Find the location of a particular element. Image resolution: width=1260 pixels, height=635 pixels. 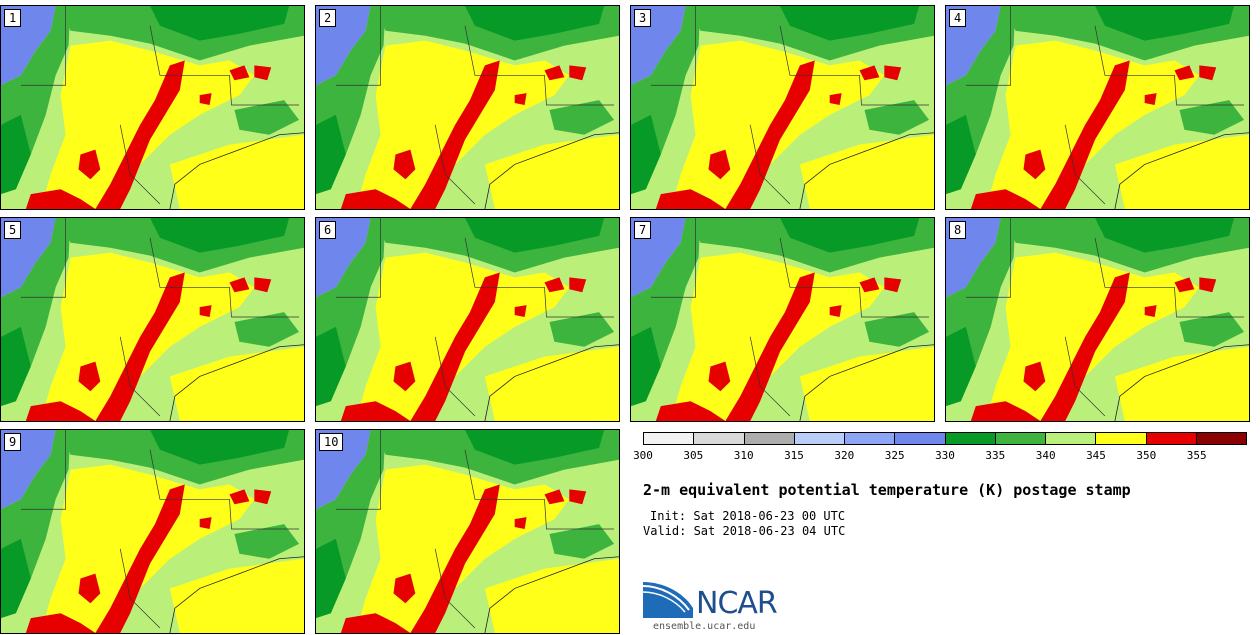

colorbar-tick-labels: 300 305 310 315 320 325 330 335 340 345 350 355 is located at coordinates (940, 456).